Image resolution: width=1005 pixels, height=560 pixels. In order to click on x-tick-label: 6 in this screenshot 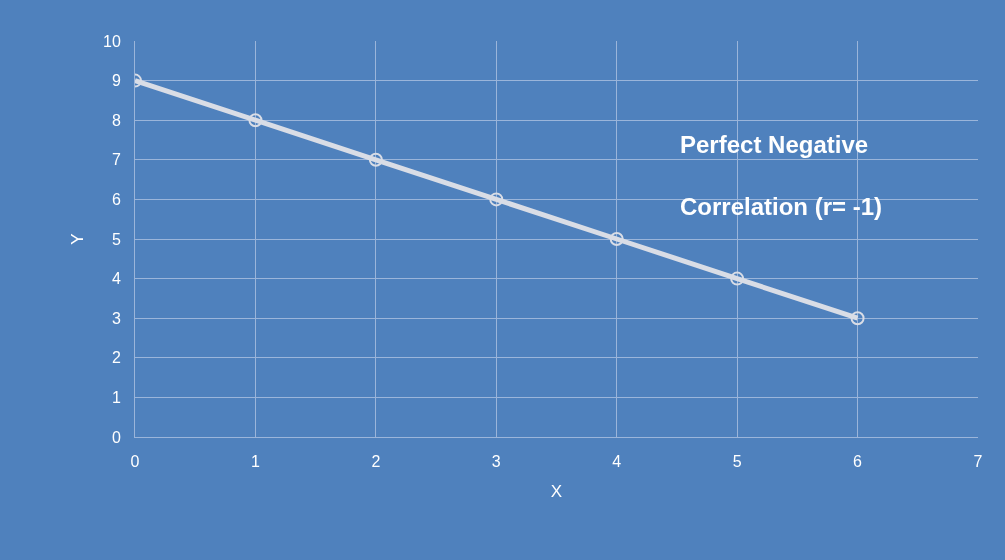, I will do `click(858, 462)`.